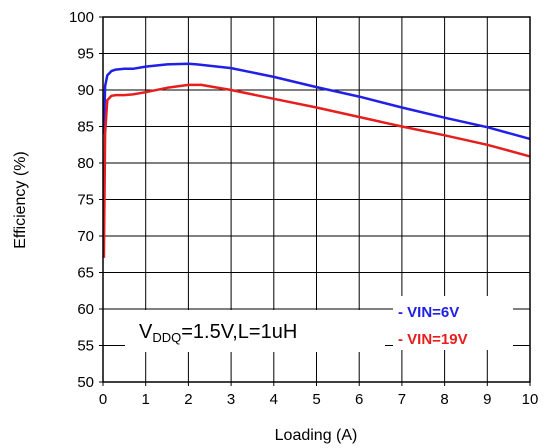 This screenshot has height=448, width=548. What do you see at coordinates (316, 101) in the screenshot?
I see `series-line-vin-6v` at bounding box center [316, 101].